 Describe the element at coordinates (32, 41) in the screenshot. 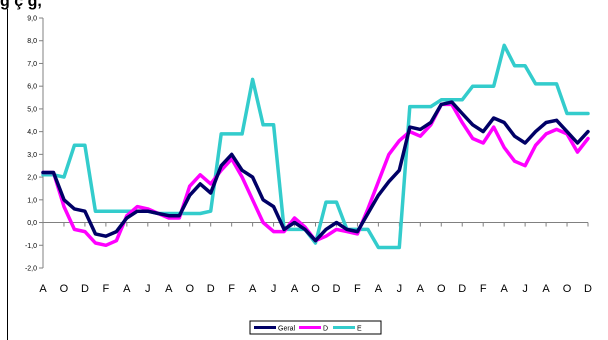

I see `y-tick-label: 8,0` at that location.